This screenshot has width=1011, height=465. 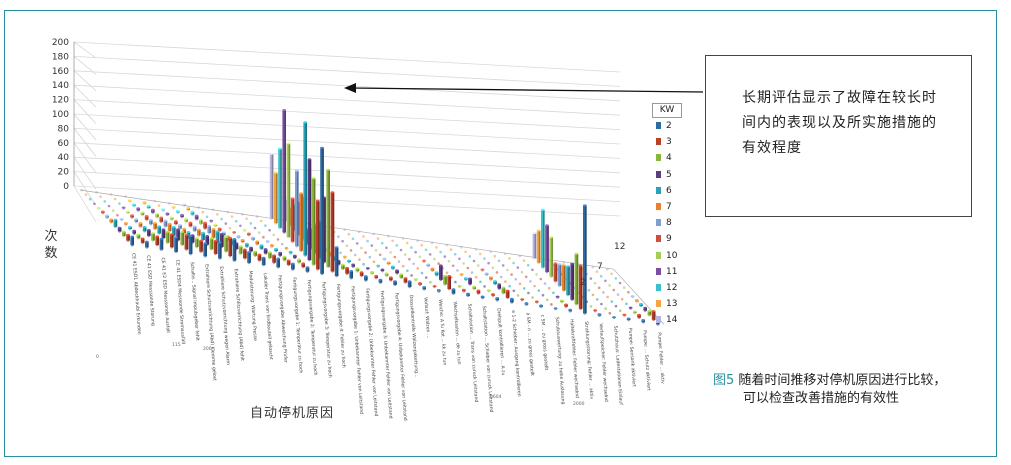 What do you see at coordinates (51, 245) in the screenshot?
I see `y-axis-label: 次数` at bounding box center [51, 245].